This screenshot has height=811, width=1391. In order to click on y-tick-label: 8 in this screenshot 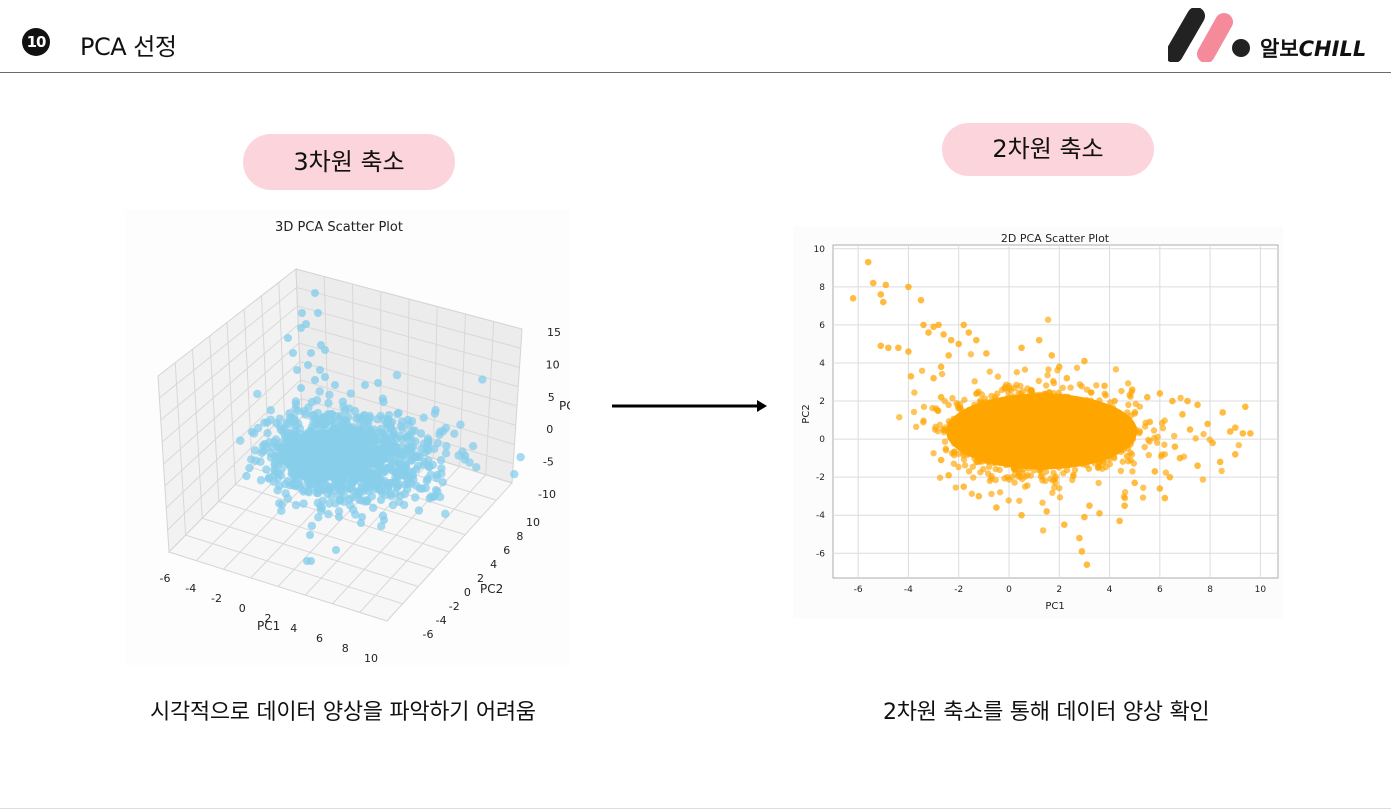, I will do `click(519, 536)`.